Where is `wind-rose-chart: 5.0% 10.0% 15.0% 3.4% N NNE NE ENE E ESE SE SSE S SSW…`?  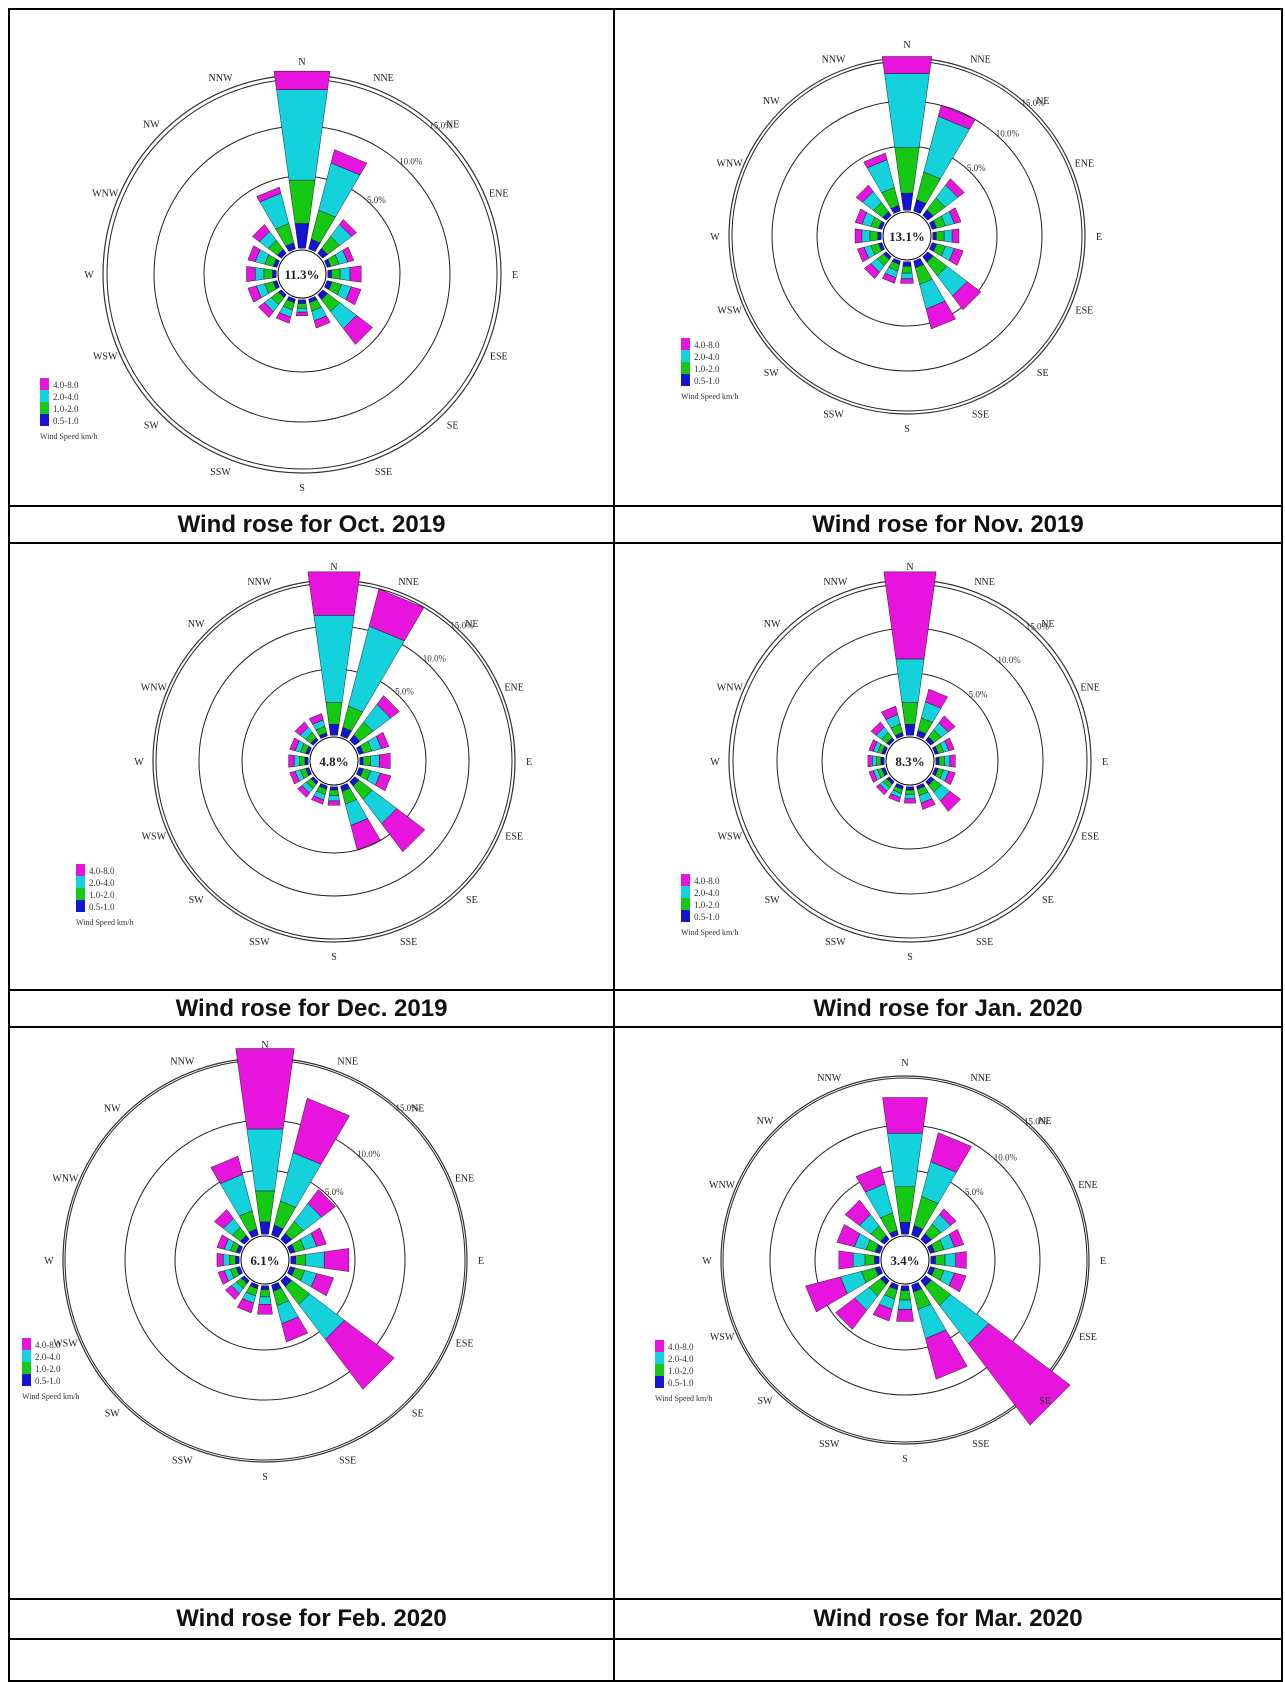
wind-rose-chart: 5.0% 10.0% 15.0% 3.4% N NNE NE ENE E ESE SE SSE S SSW… is located at coordinates (880, 1261).